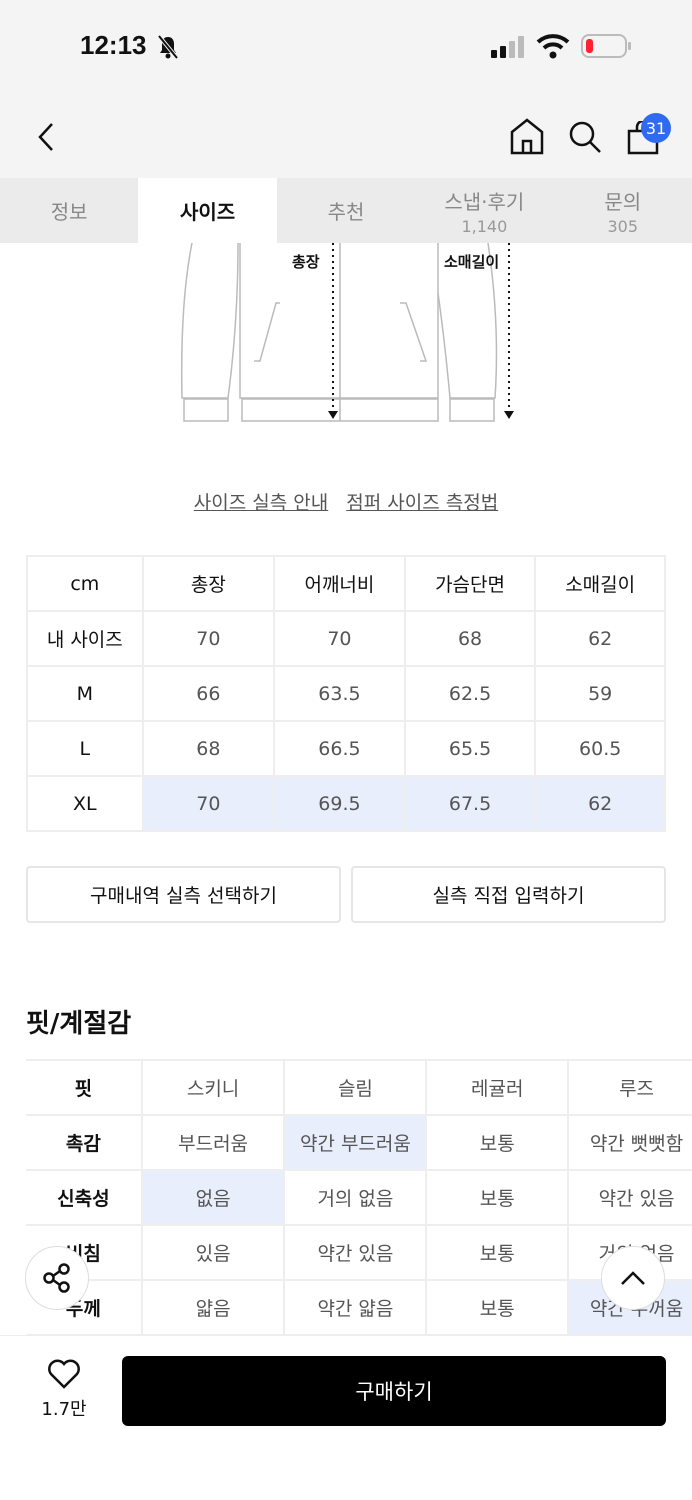 The width and height of the screenshot is (692, 1500). Describe the element at coordinates (356, 1087) in the screenshot. I see `fit-option: 슬림` at that location.